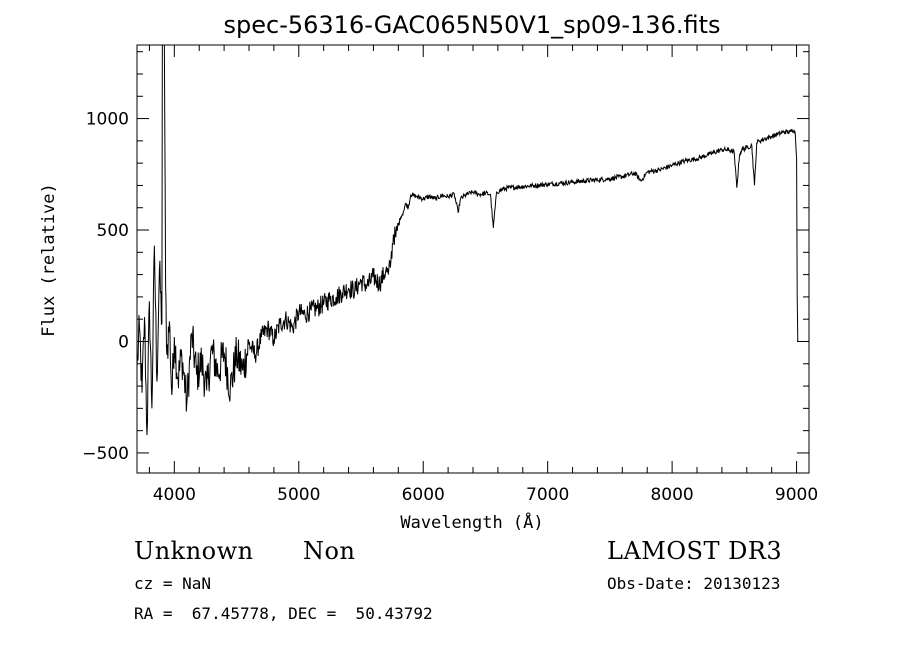  What do you see at coordinates (173, 583) in the screenshot?
I see `redshift-text: cz = NaN` at bounding box center [173, 583].